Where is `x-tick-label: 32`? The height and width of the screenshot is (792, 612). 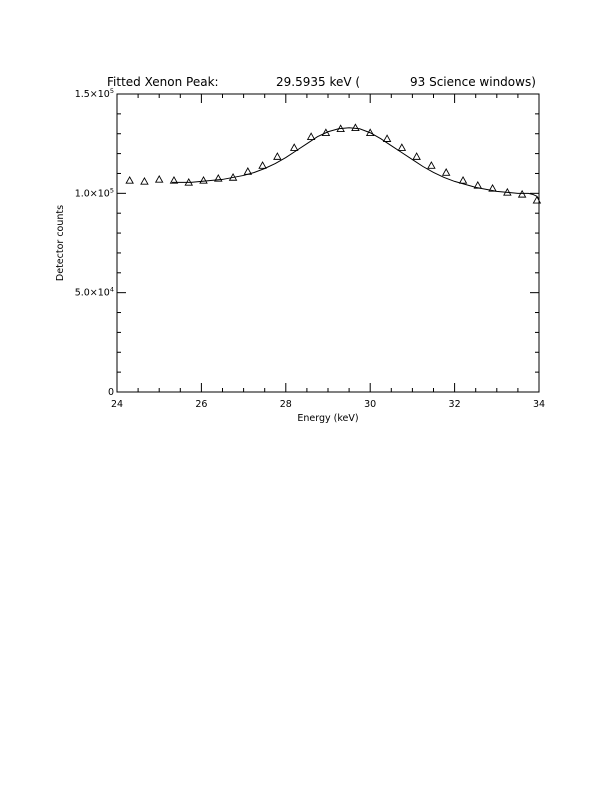
x-tick-label: 32 is located at coordinates (455, 404).